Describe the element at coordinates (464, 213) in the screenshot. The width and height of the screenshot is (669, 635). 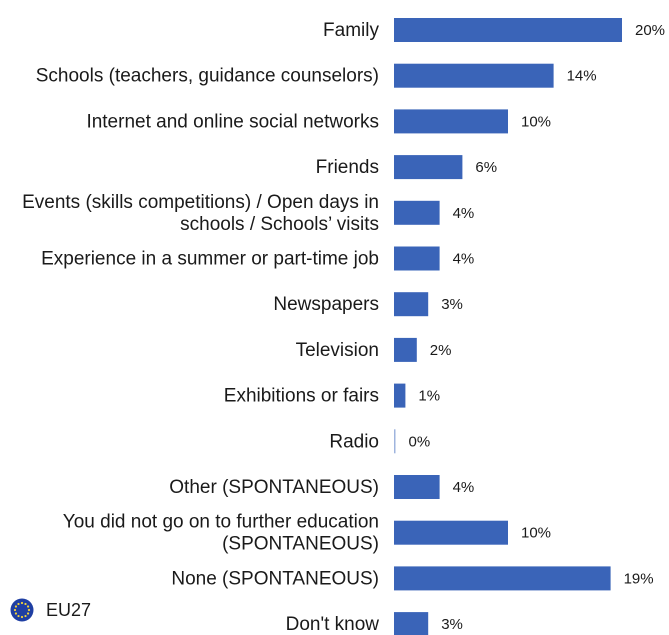
I see `value-label-4: 4%` at that location.